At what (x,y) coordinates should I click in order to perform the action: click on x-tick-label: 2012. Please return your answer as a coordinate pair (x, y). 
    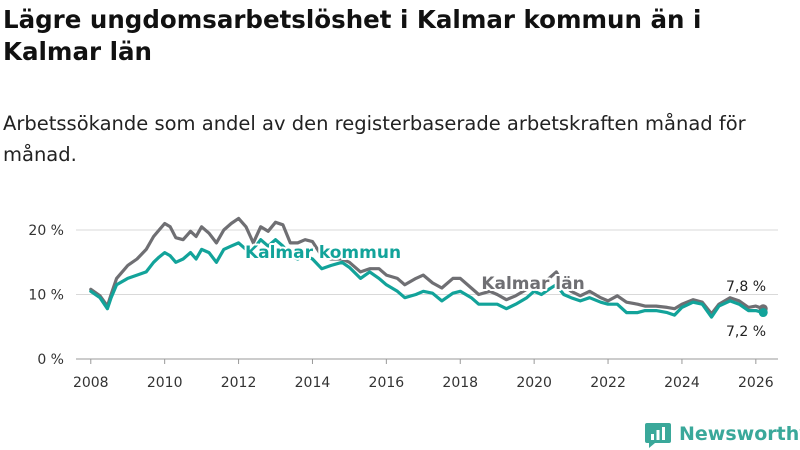
    Looking at the image, I should click on (239, 383).